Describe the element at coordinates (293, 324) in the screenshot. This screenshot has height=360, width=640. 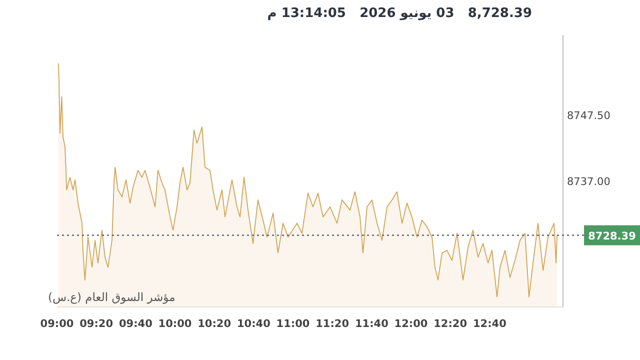
I see `x-tick-label: 11:00` at that location.